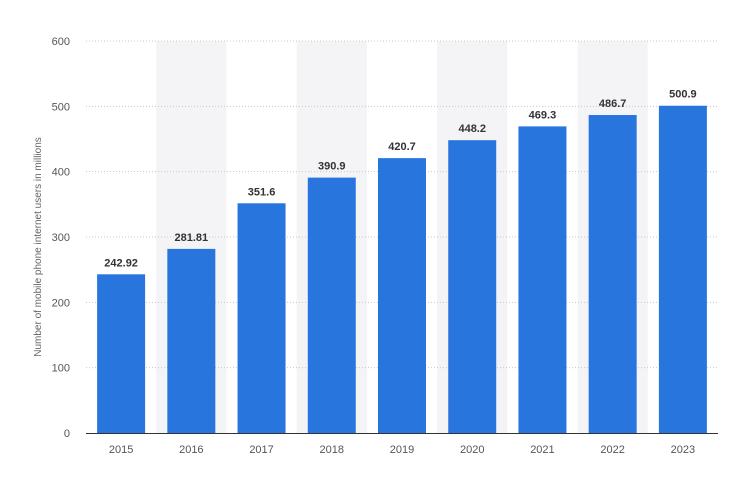  I want to click on bar-2019, so click(402, 295).